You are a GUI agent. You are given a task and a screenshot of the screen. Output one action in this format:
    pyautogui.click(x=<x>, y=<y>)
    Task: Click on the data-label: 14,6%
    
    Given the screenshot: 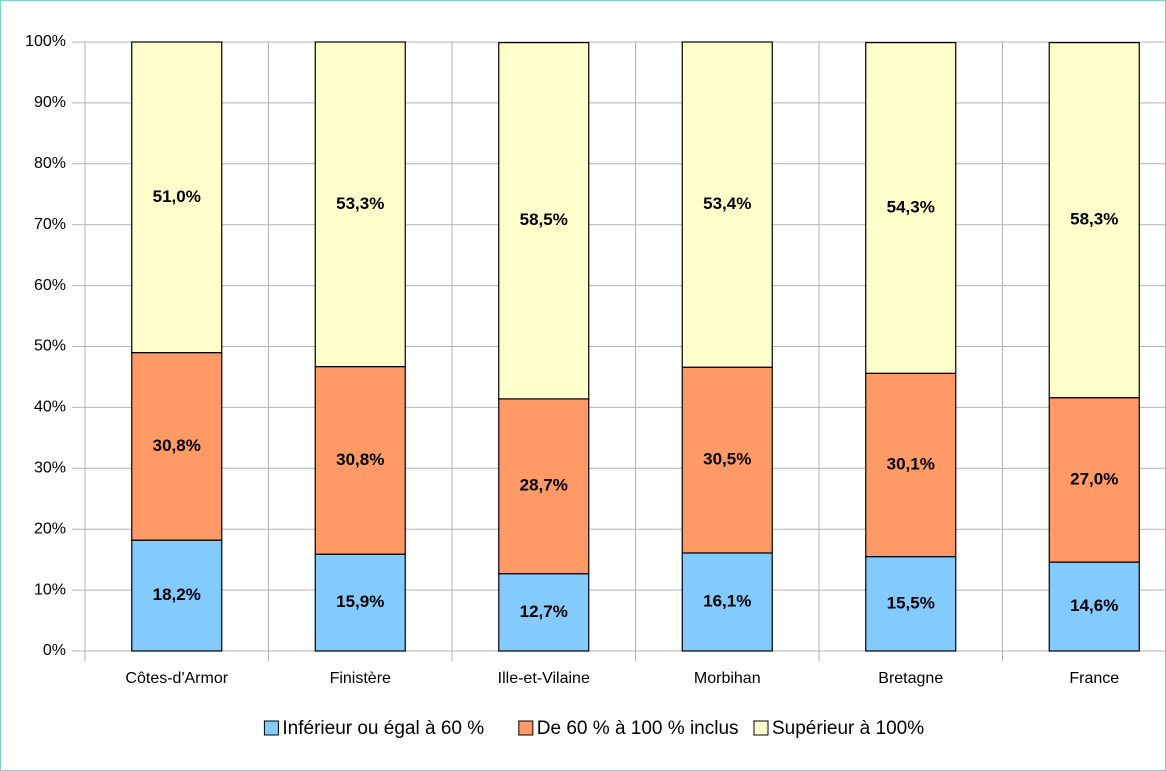 What is the action you would take?
    pyautogui.click(x=1094, y=605)
    